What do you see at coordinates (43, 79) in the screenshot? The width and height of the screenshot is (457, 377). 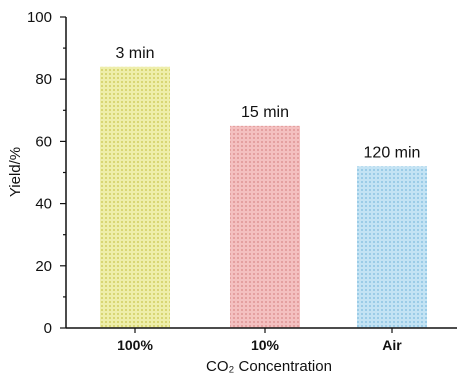 I see `y-tick-label: 80` at bounding box center [43, 79].